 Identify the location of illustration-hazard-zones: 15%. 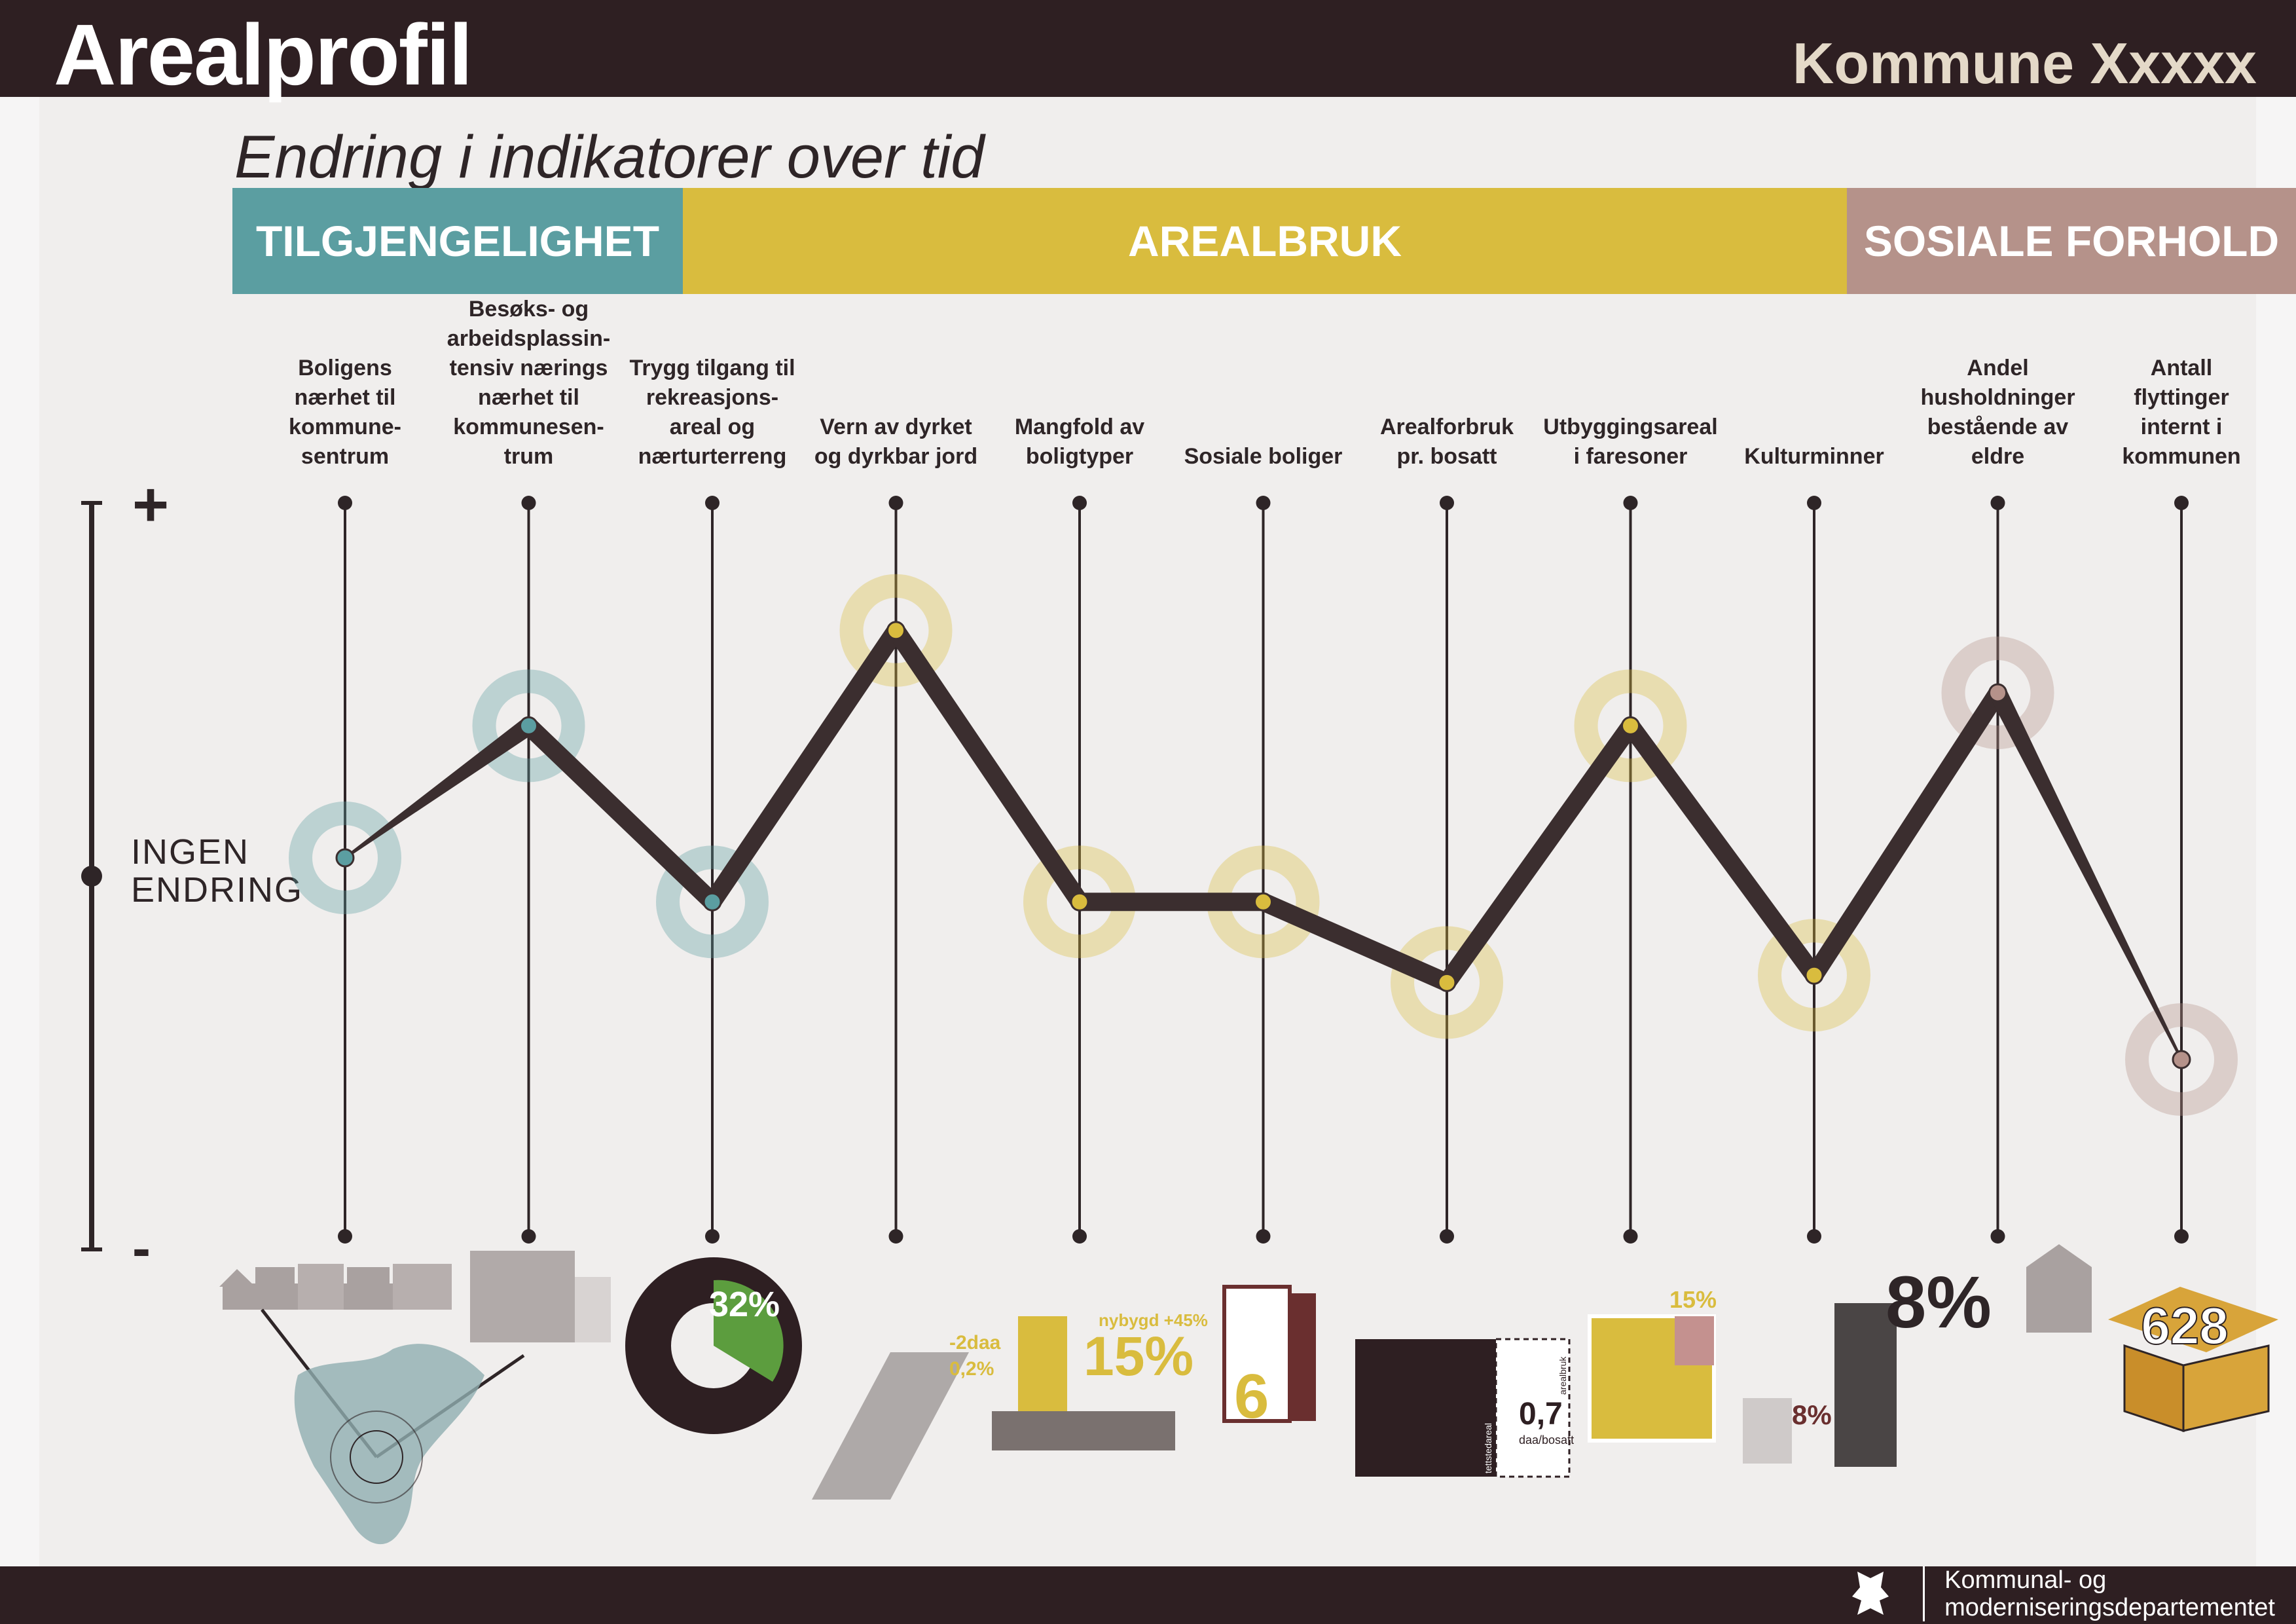
(1652, 1364).